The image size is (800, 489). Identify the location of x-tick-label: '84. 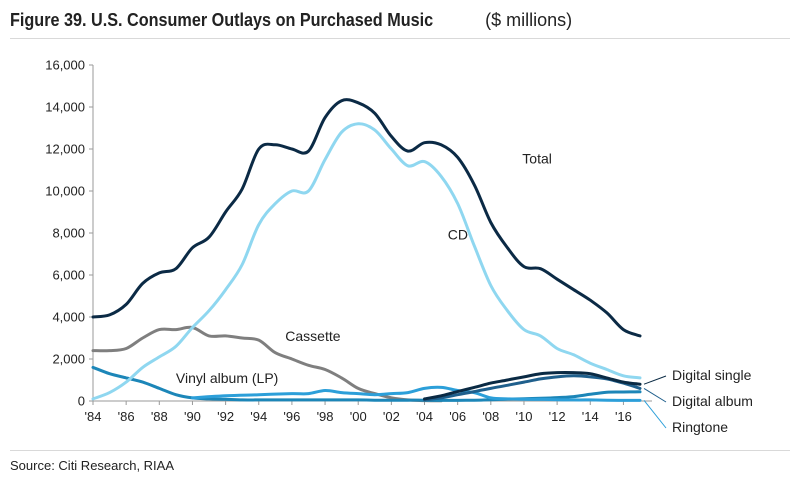
(93, 416).